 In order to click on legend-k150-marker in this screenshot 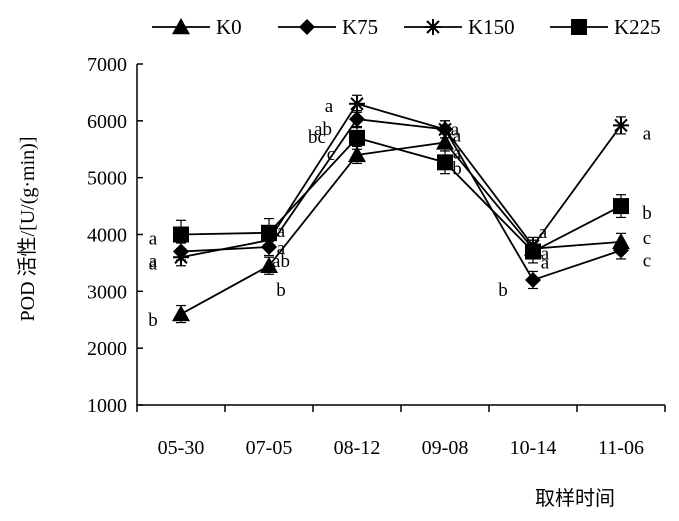, I will do `click(433, 27)`.